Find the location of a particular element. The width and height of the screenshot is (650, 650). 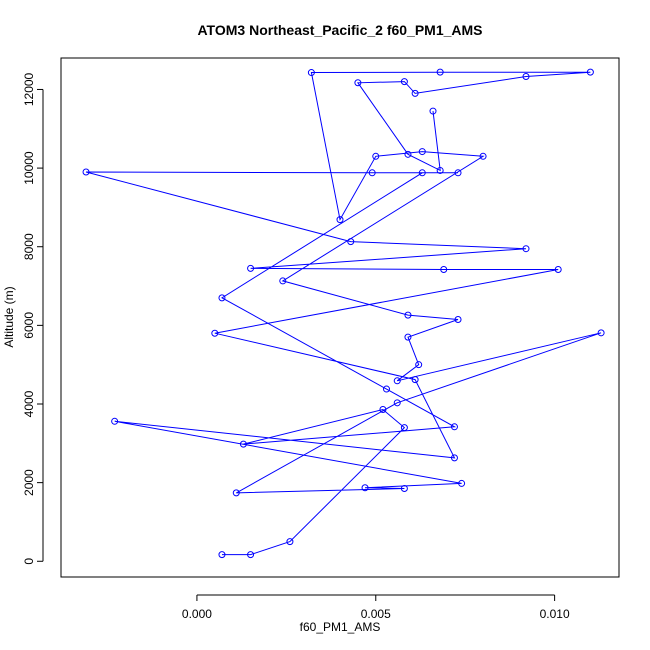

y-tick-label: 4000 is located at coordinates (29, 403).